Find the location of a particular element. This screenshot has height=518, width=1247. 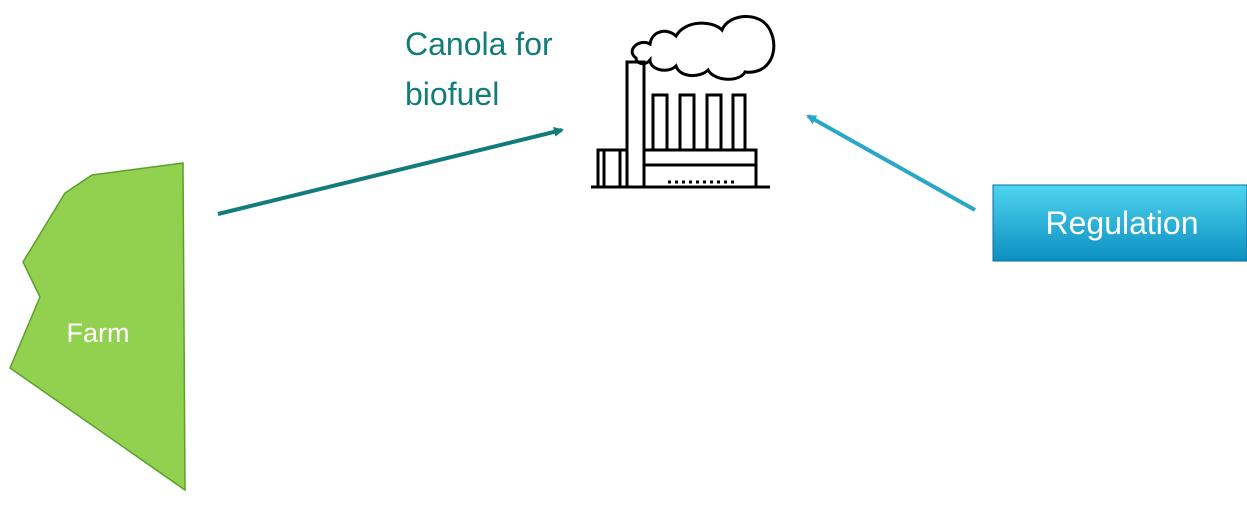

factory-label-line: Canola for is located at coordinates (479, 44).